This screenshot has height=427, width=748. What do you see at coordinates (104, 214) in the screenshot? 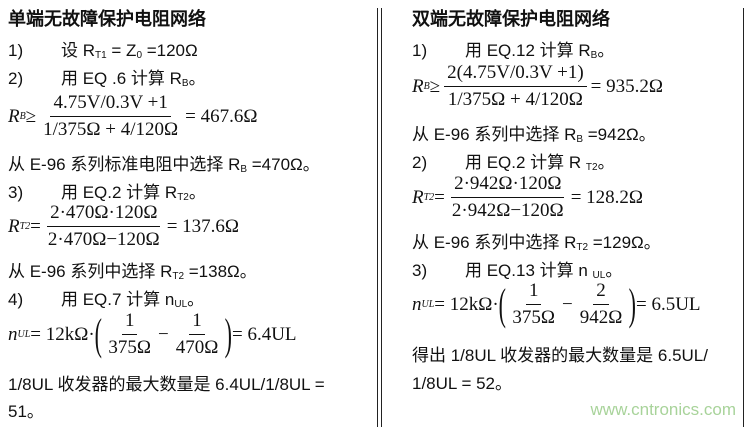
I see `numerator: 2·470Ω·120Ω` at bounding box center [104, 214].